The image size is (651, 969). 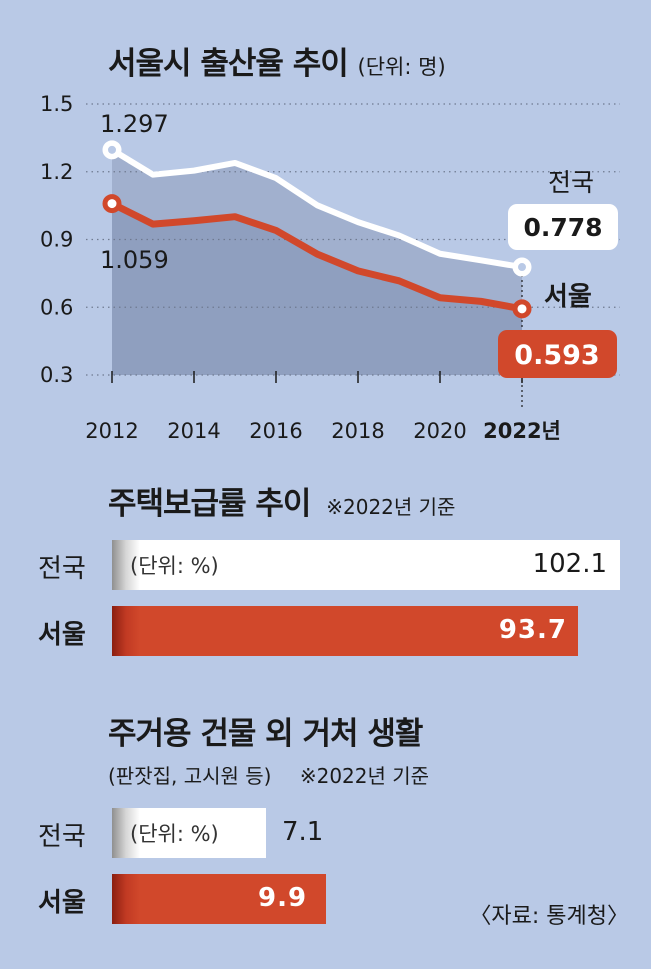 I want to click on y-tick-label: 0.3, so click(x=56, y=375).